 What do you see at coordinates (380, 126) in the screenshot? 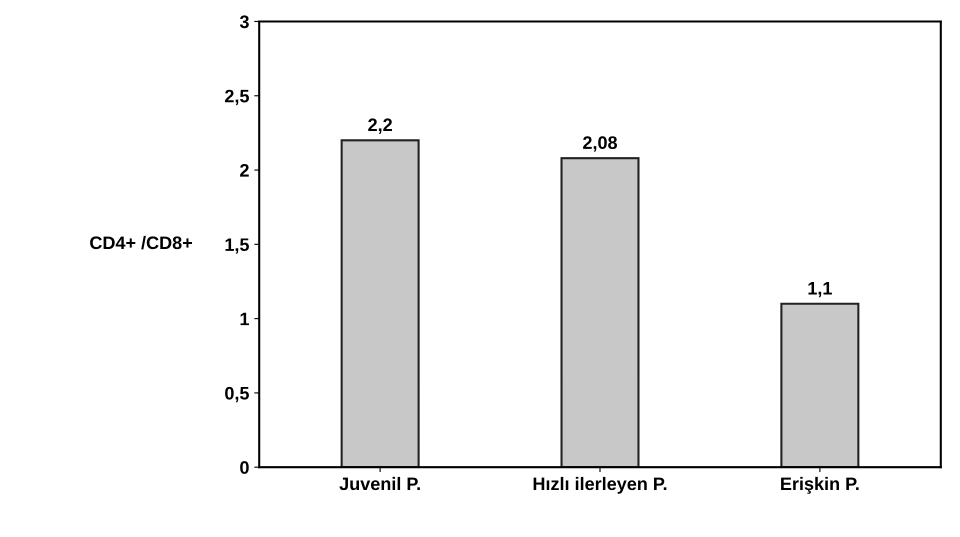
I see `data-label: 2,2` at bounding box center [380, 126].